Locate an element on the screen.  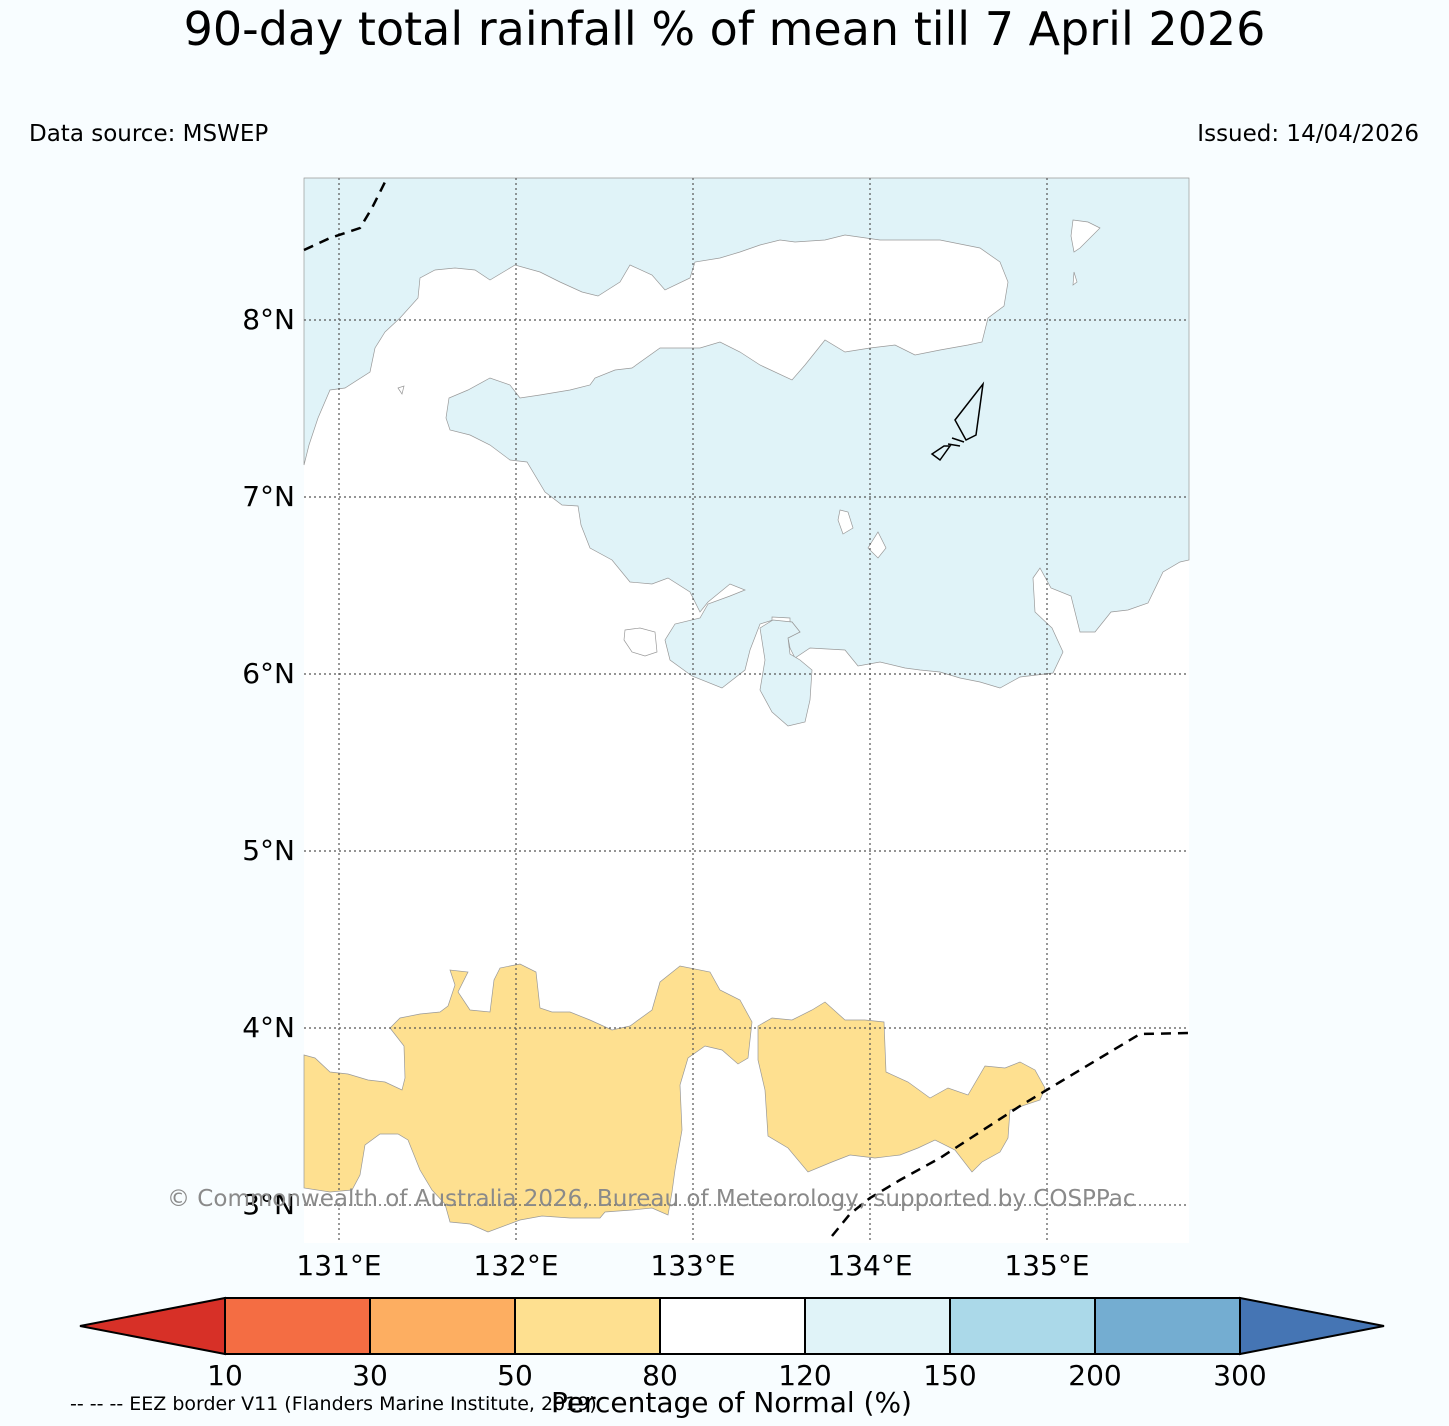
data-source-label: Data source: MSWEP is located at coordinates (149, 134).